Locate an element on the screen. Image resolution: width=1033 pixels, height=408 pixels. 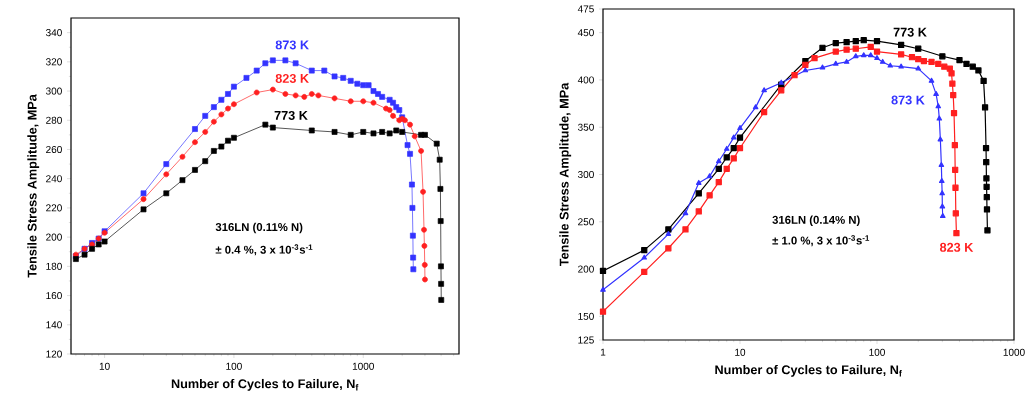
y-tick-label: 150 is located at coordinates (586, 316).